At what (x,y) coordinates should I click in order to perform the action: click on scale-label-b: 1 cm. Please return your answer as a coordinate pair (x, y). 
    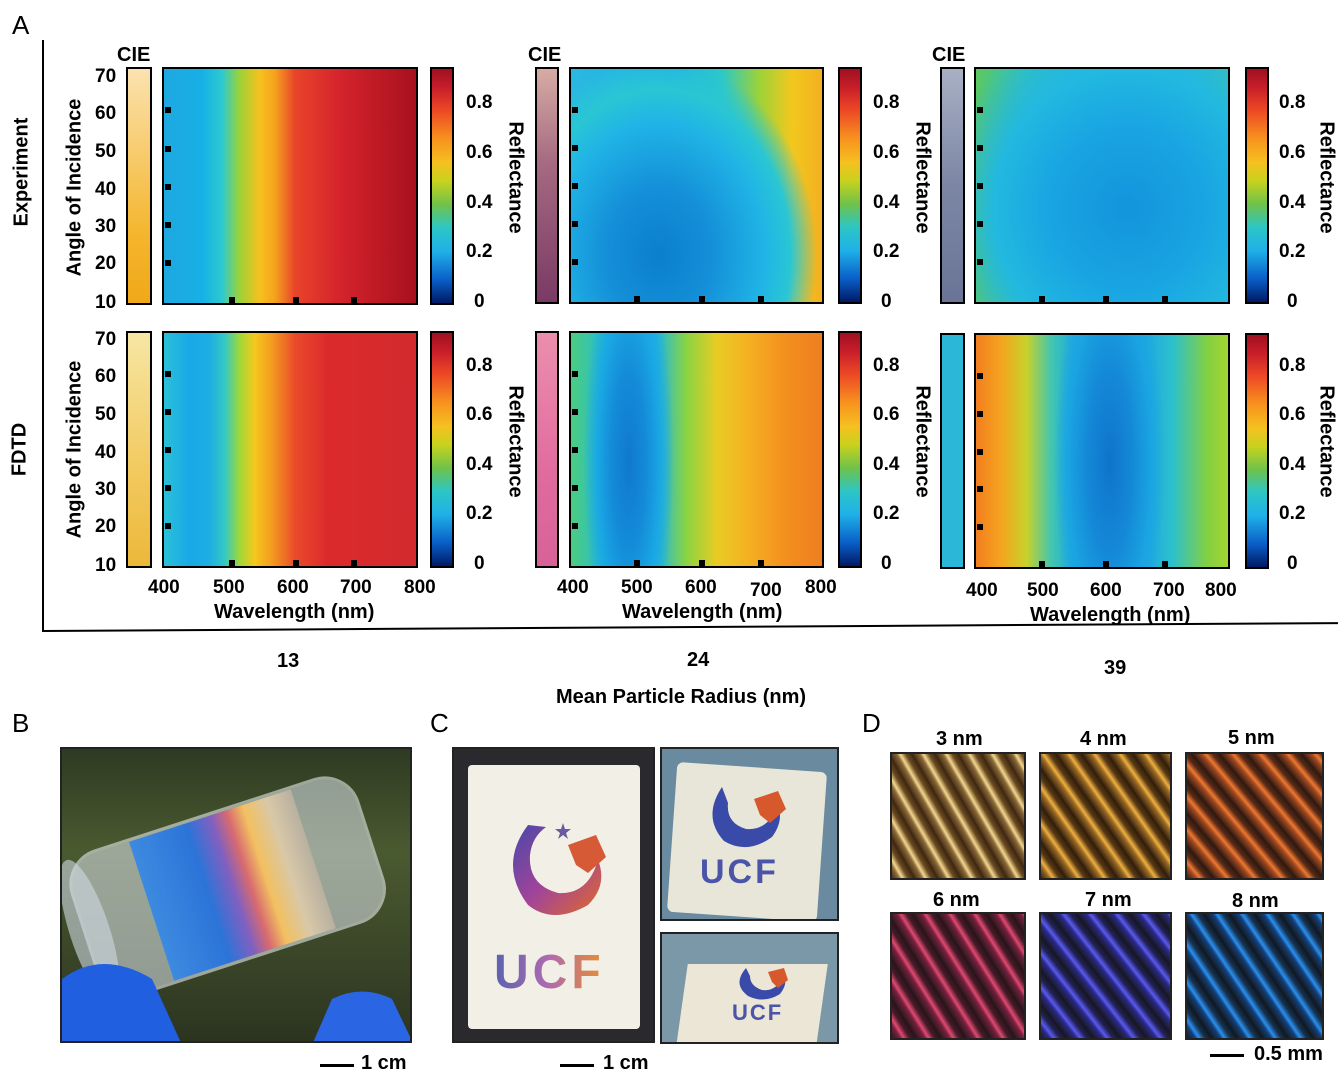
    Looking at the image, I should click on (384, 1063).